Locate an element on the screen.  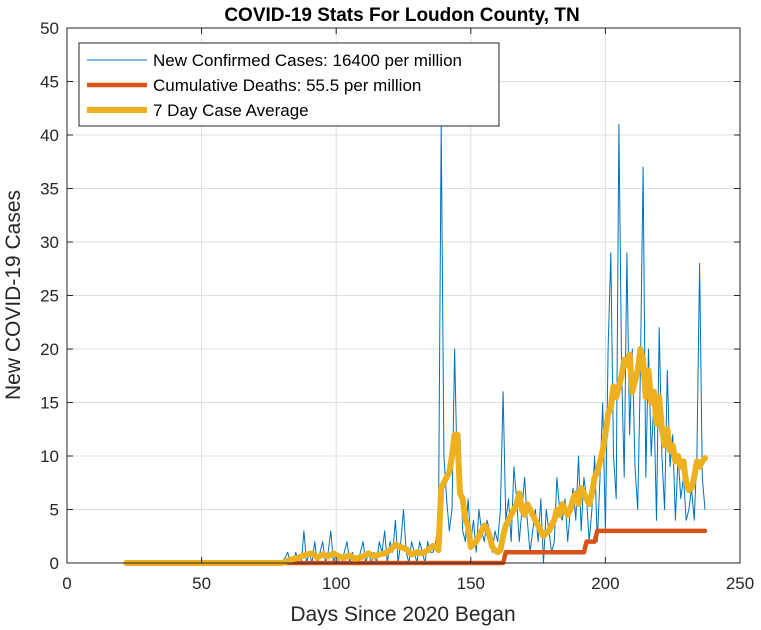
legend-label-new-cases: New Confirmed Cases: 16400 per million is located at coordinates (307, 60).